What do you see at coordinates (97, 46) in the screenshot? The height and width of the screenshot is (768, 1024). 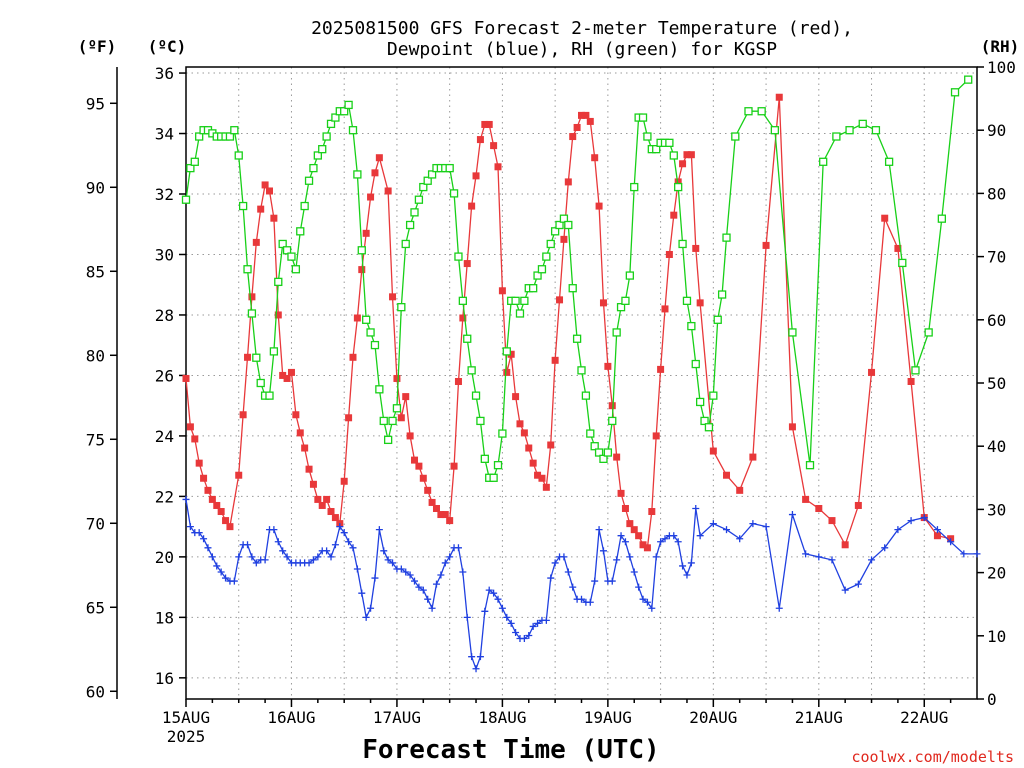 I see `fahrenheit-unit-label: (ºF)` at bounding box center [97, 46].